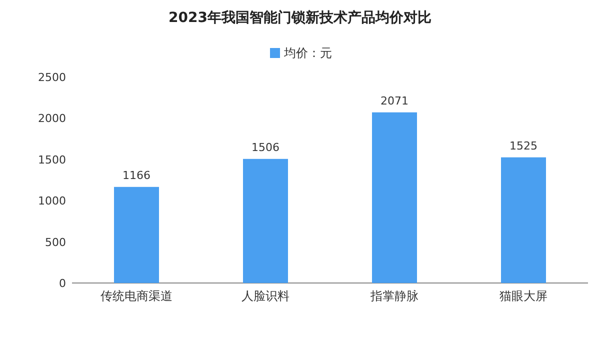  I want to click on data-label: 1166, so click(136, 175).